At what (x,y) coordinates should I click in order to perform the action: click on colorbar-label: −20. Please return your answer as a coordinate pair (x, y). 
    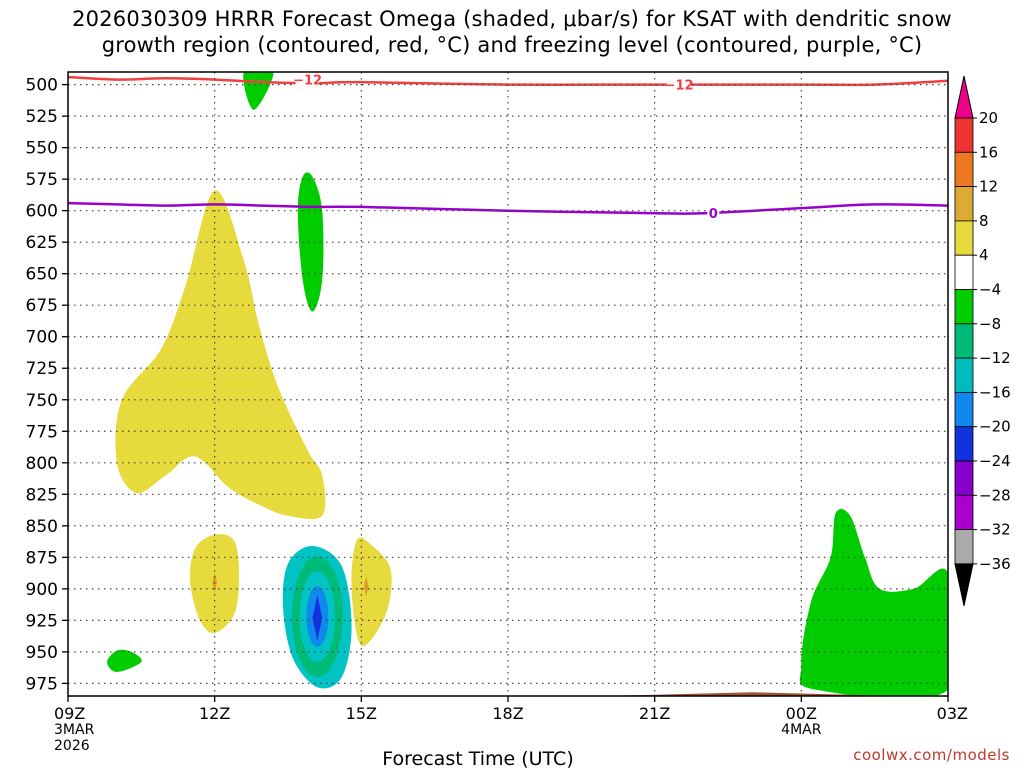
    Looking at the image, I should click on (995, 427).